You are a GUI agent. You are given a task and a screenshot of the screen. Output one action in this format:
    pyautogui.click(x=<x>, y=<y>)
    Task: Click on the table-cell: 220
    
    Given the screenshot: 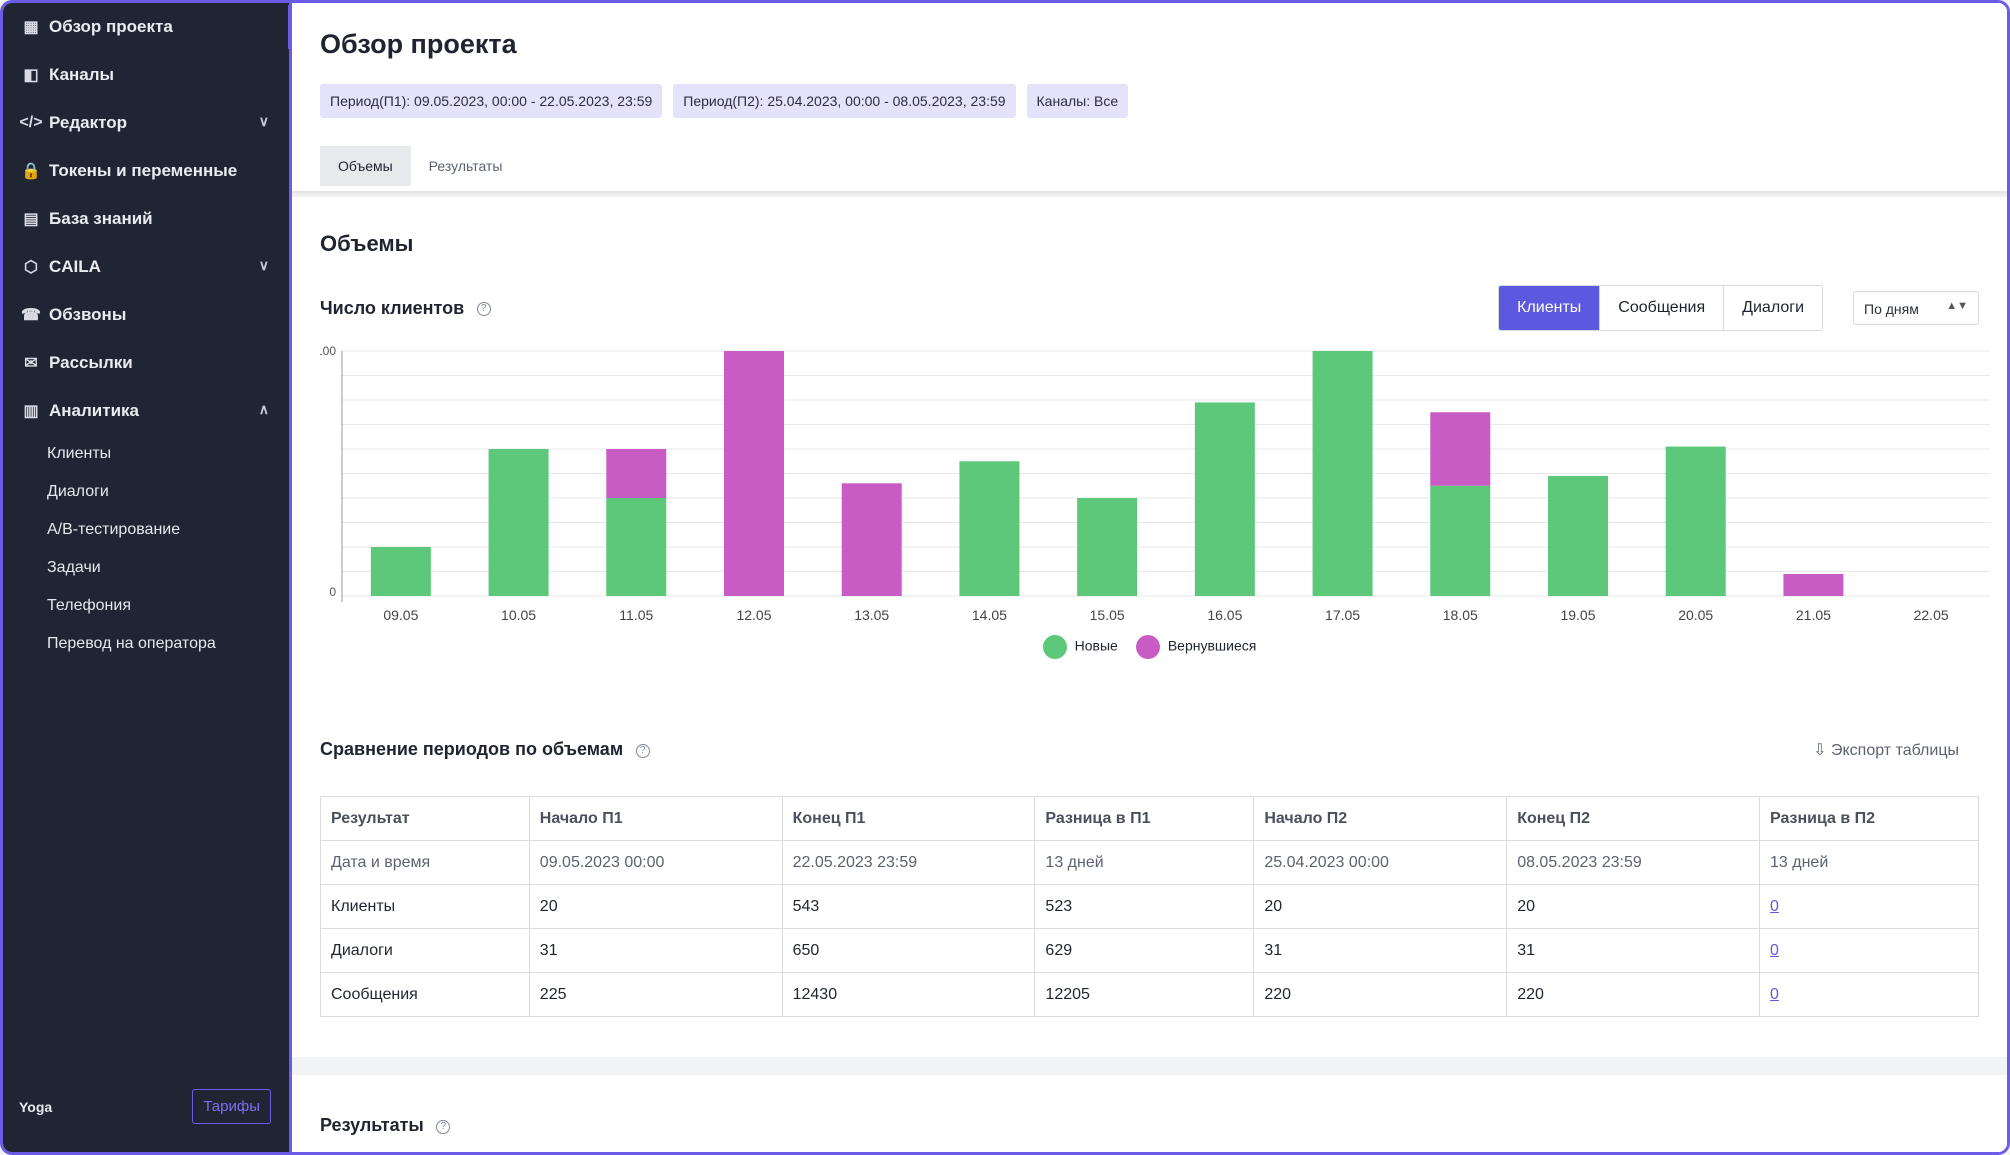 What is the action you would take?
    pyautogui.click(x=1633, y=994)
    